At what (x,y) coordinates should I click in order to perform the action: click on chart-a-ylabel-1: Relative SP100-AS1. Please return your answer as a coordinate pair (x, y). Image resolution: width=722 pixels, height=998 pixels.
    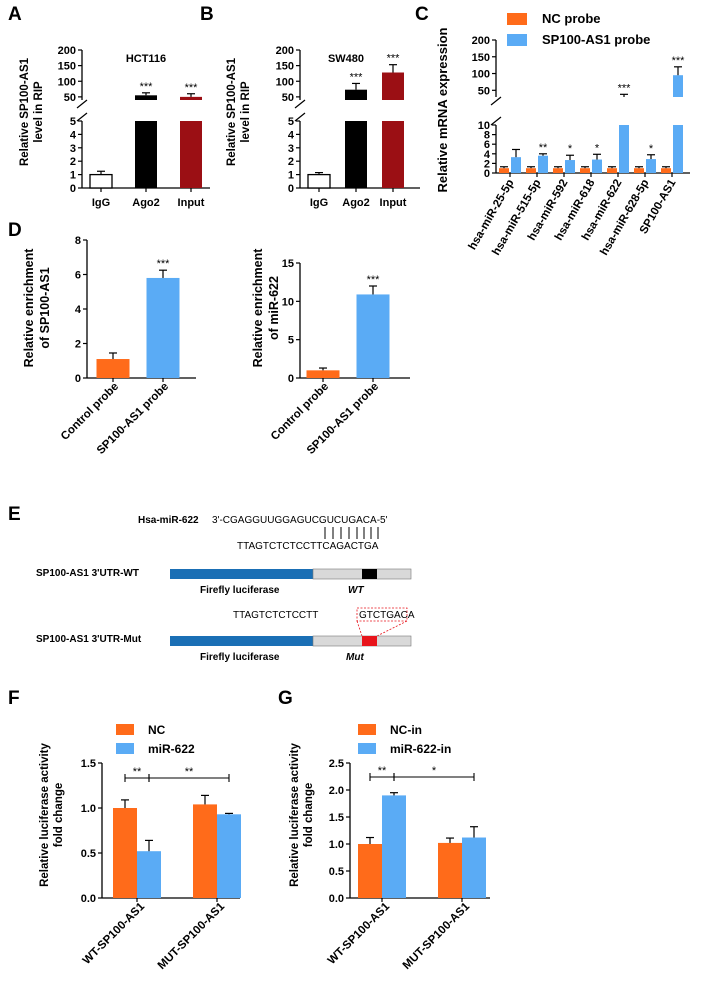
    Looking at the image, I should click on (25, 111).